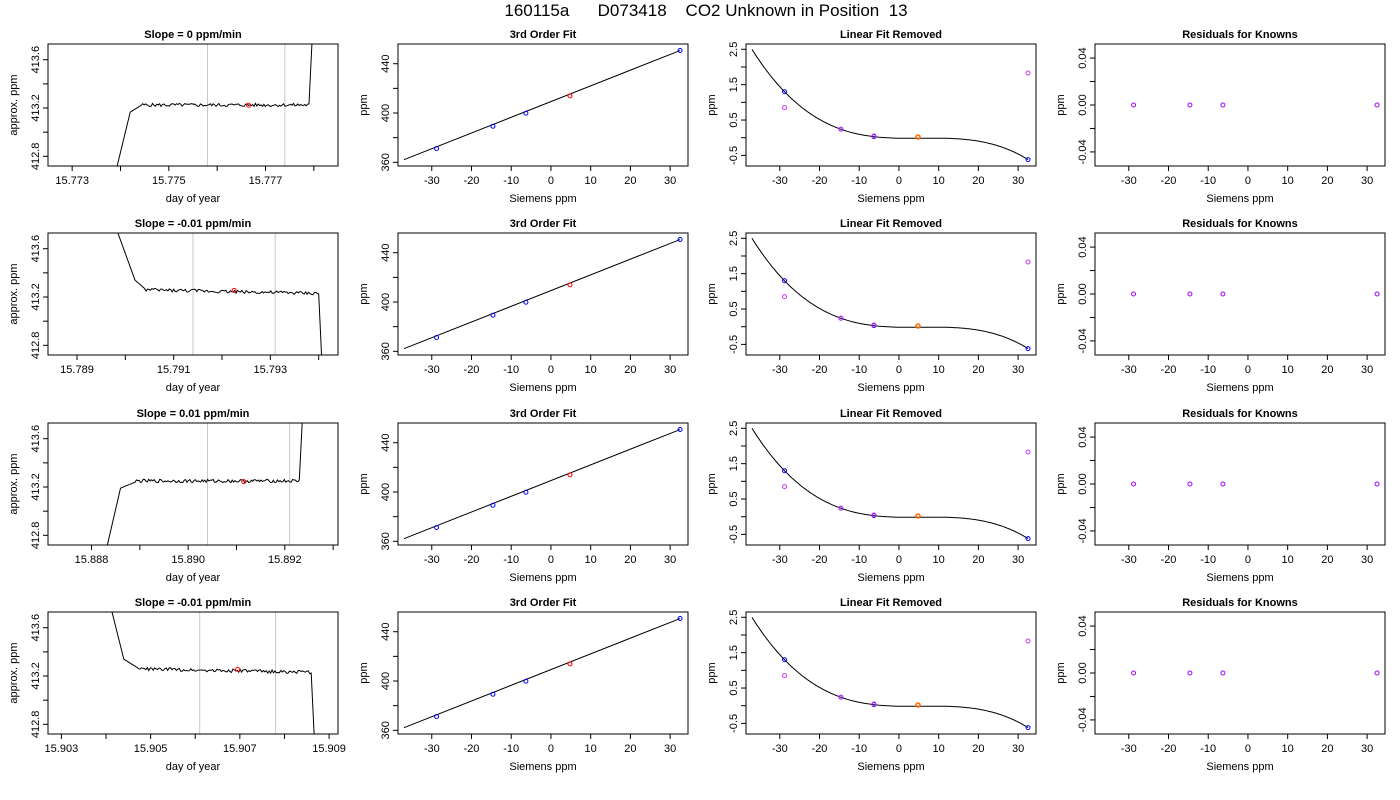  I want to click on panel-r3c1-title: Slope = 0.01 ppm/min, so click(193, 414).